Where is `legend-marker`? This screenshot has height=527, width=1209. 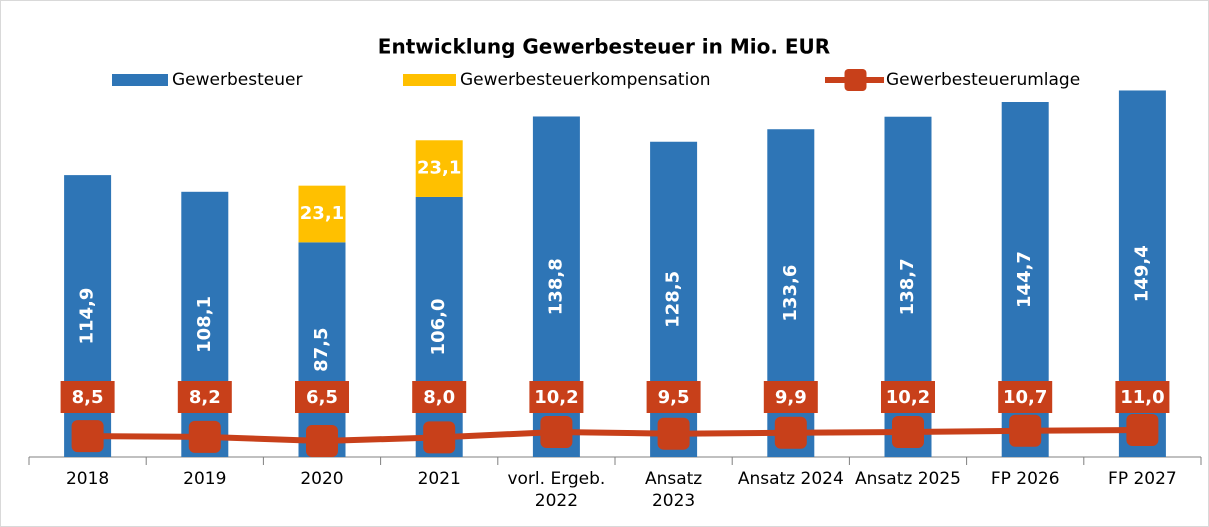 legend-marker is located at coordinates (855, 80).